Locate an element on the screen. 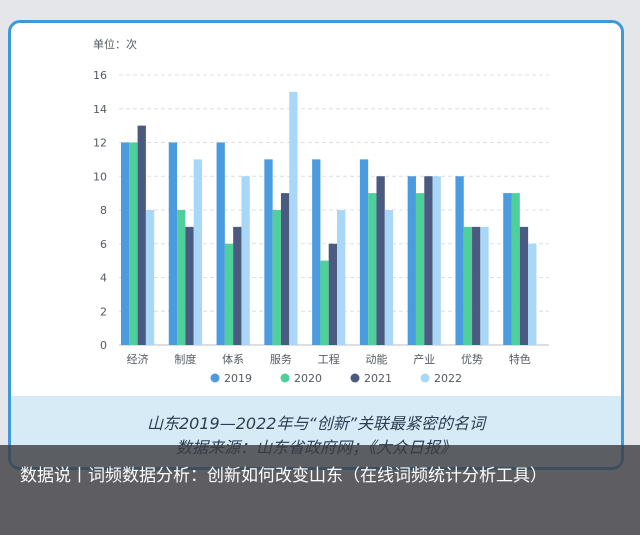 The image size is (640, 535). x-tick-label: 工程 is located at coordinates (329, 359).